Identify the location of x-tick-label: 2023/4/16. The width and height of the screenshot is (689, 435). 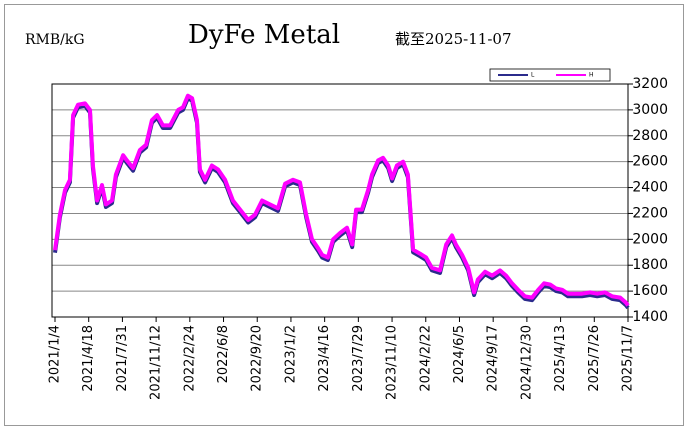
(324, 358).